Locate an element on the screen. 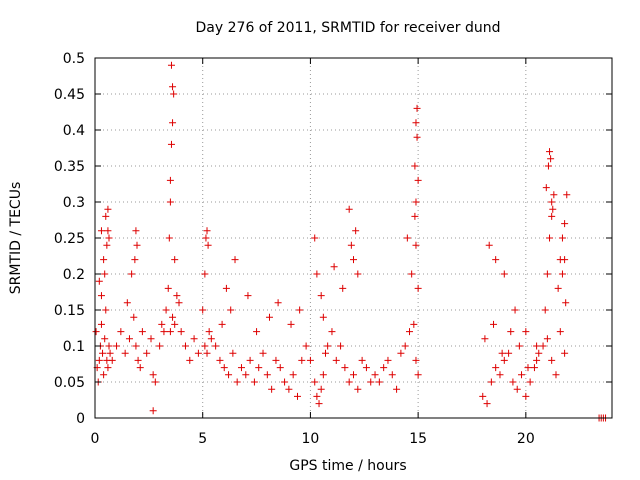 This screenshot has width=640, height=480. x-tick-label: 20 is located at coordinates (526, 439).